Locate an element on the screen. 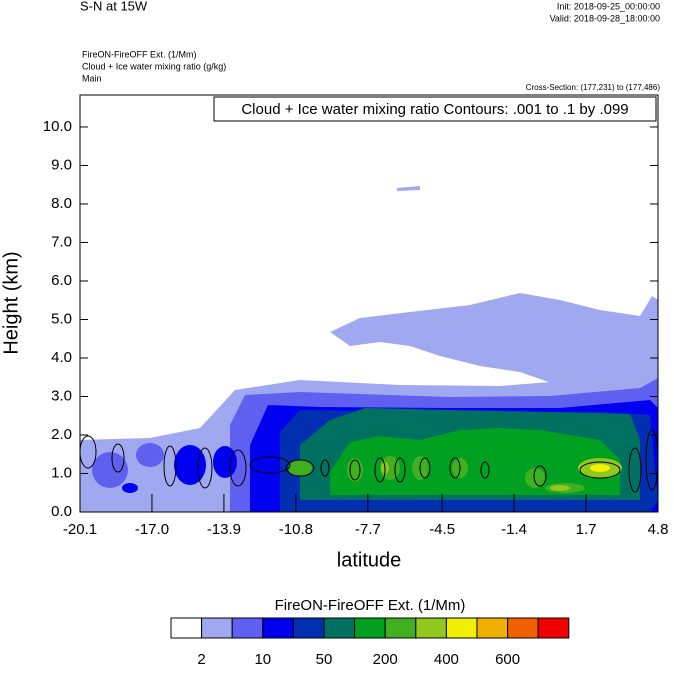 The image size is (674, 673). x-tick-label: -7.7 is located at coordinates (368, 529).